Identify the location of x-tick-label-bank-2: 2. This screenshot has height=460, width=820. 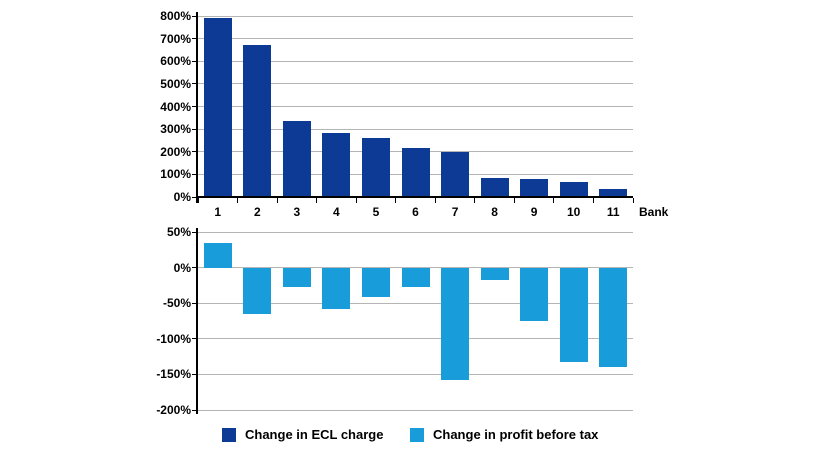
(257, 212).